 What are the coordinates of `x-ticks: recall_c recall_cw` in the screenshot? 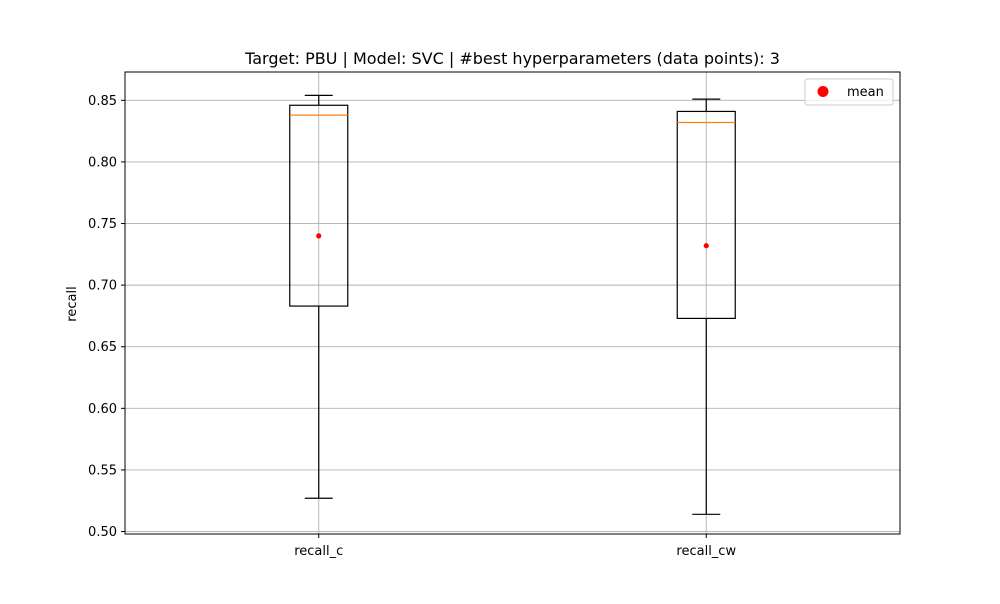 It's located at (515, 546).